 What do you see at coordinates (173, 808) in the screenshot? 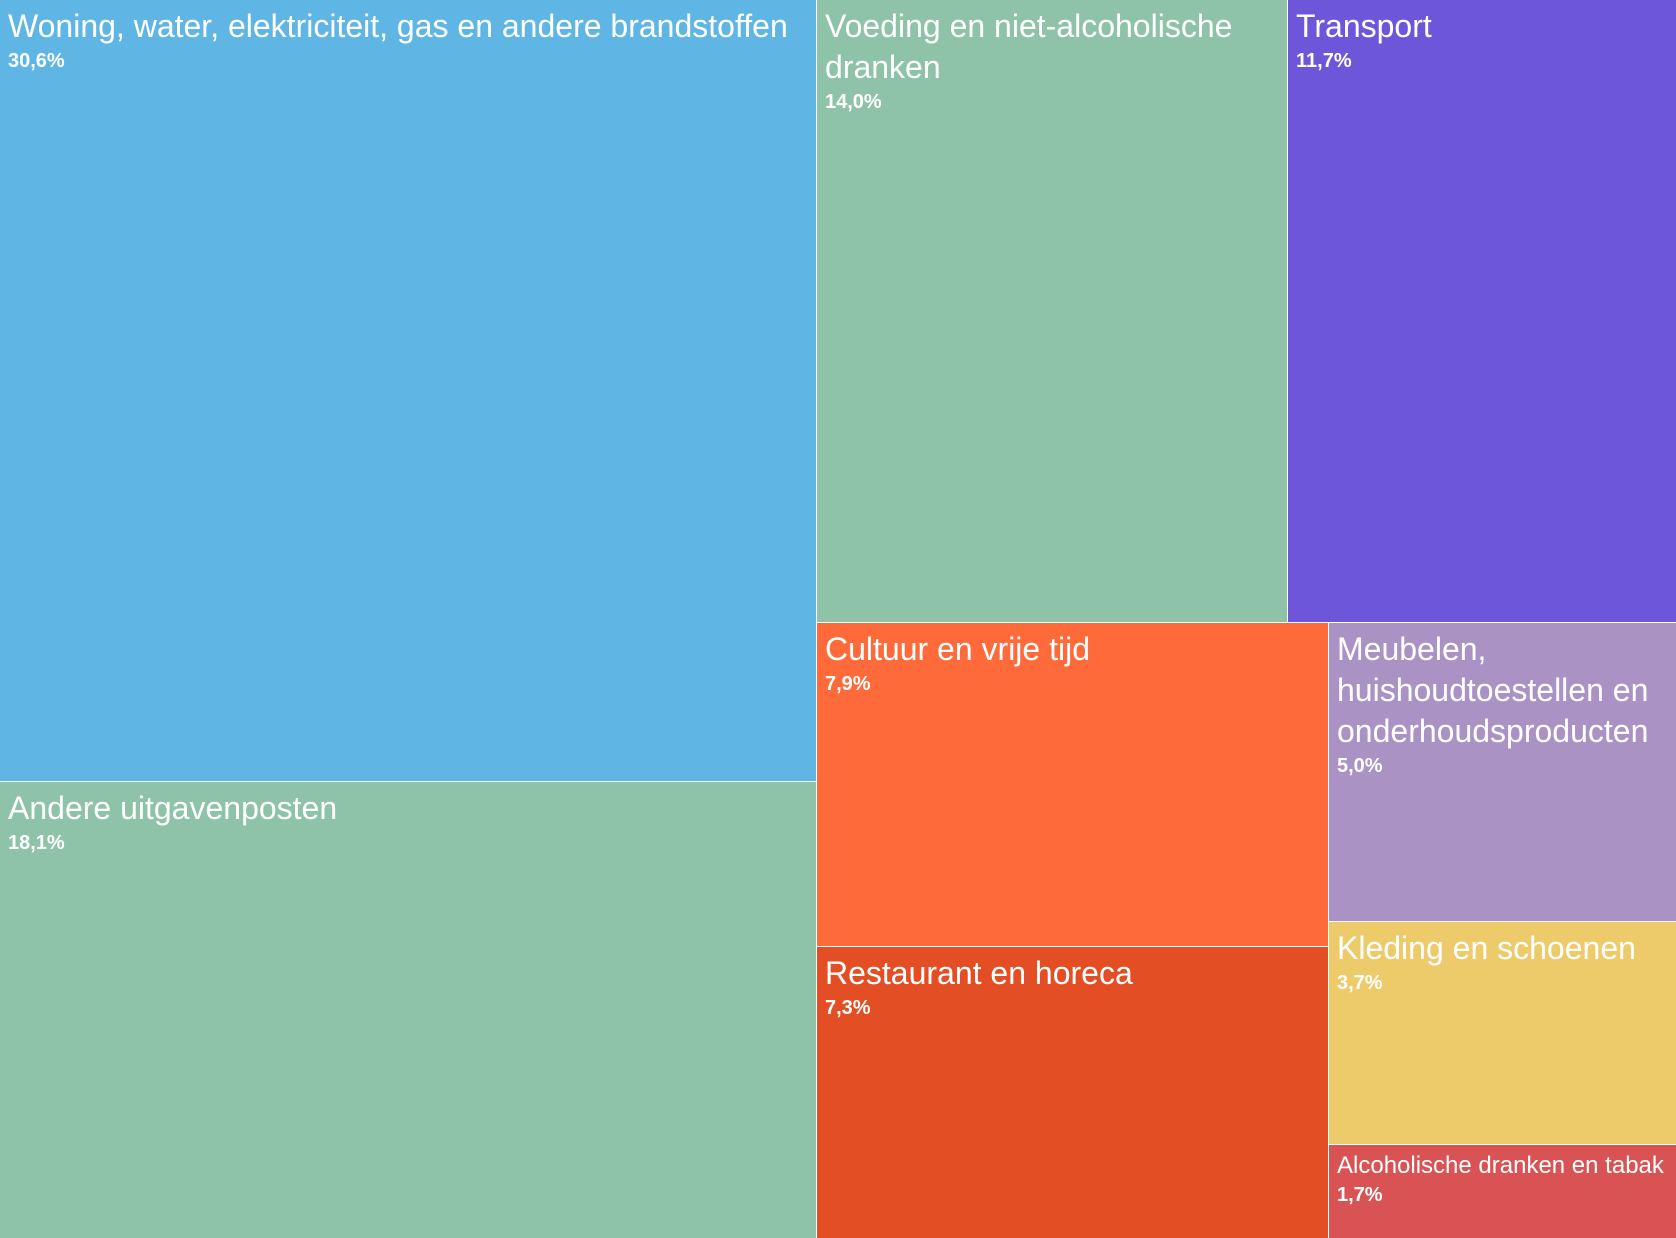
I see `cell-label: Andere uitgavenposten` at bounding box center [173, 808].